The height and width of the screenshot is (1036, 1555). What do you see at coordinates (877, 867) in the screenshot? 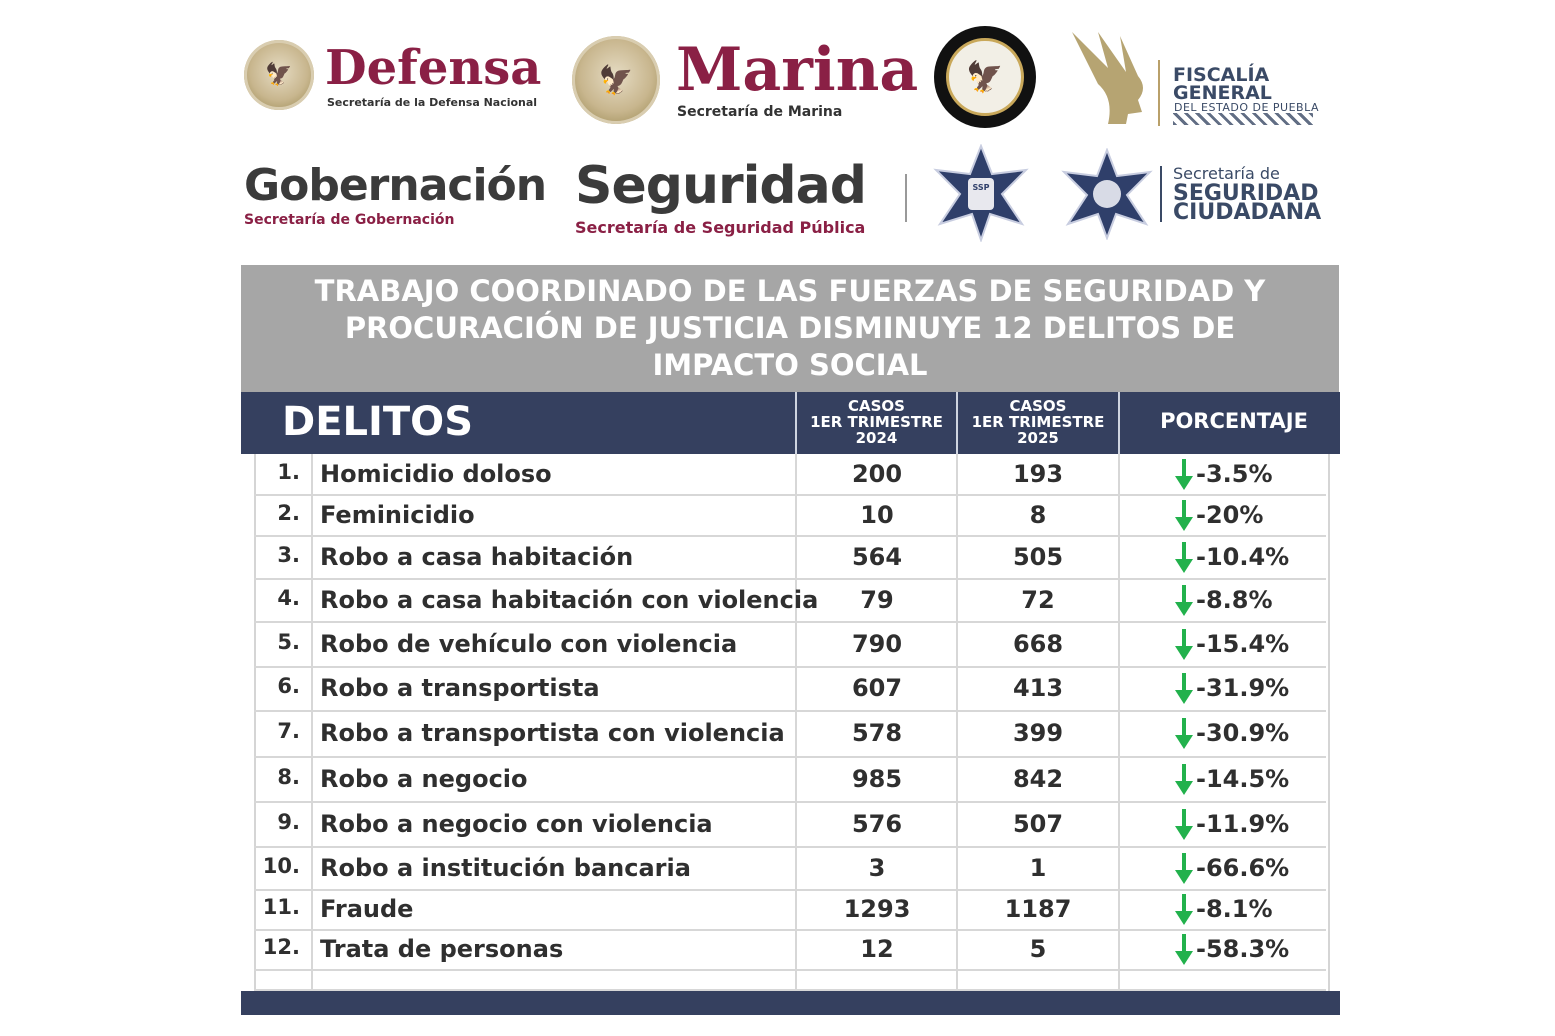
I see `row-casos-2024: 3` at bounding box center [877, 867].